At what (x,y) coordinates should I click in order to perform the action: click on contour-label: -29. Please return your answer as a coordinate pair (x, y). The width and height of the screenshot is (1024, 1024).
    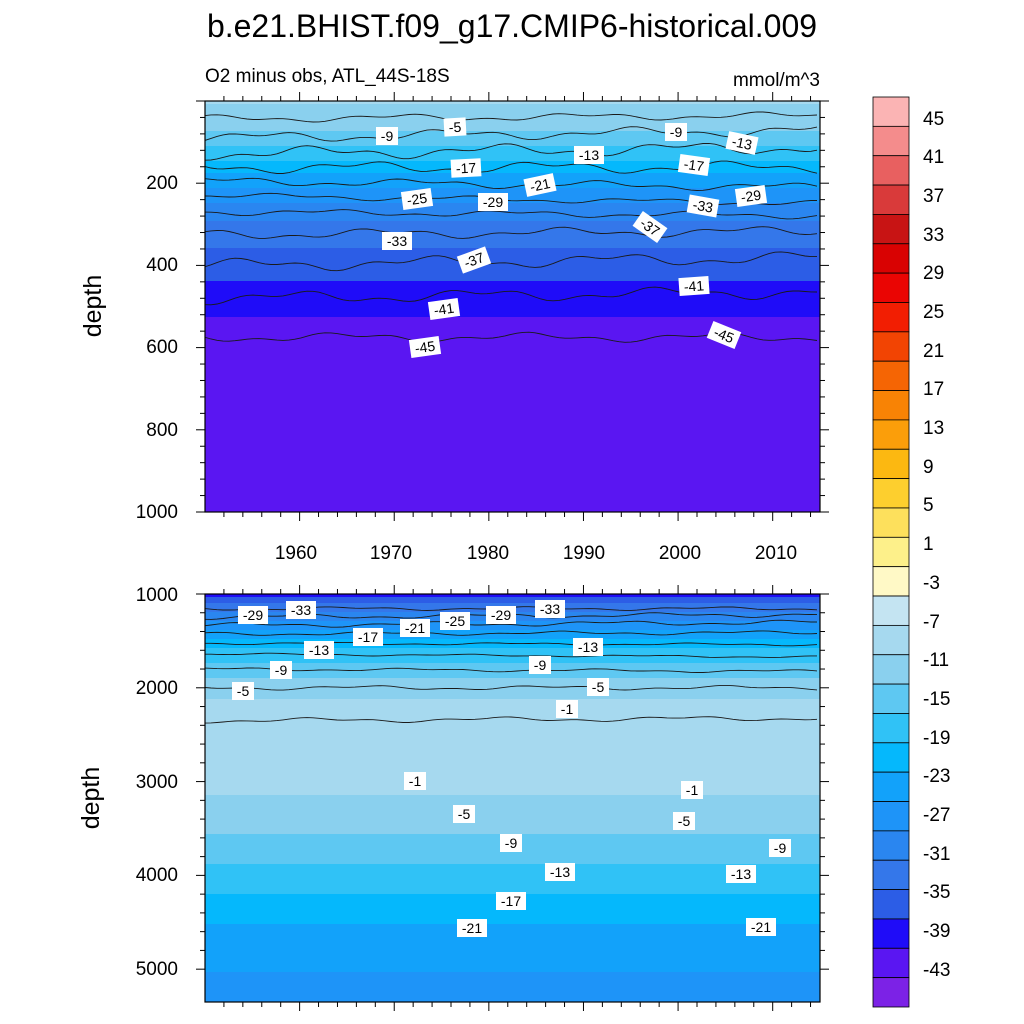
    Looking at the image, I should click on (493, 202).